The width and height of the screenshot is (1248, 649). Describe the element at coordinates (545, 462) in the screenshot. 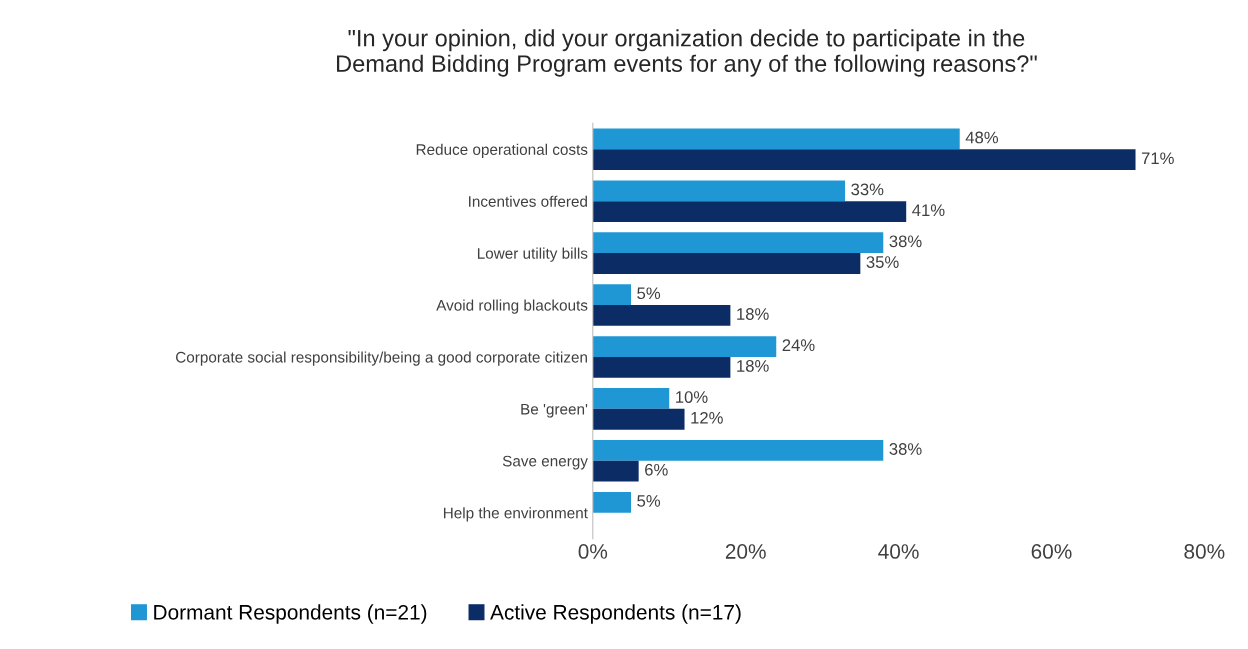

I see `y-tick-label: Save energy` at that location.